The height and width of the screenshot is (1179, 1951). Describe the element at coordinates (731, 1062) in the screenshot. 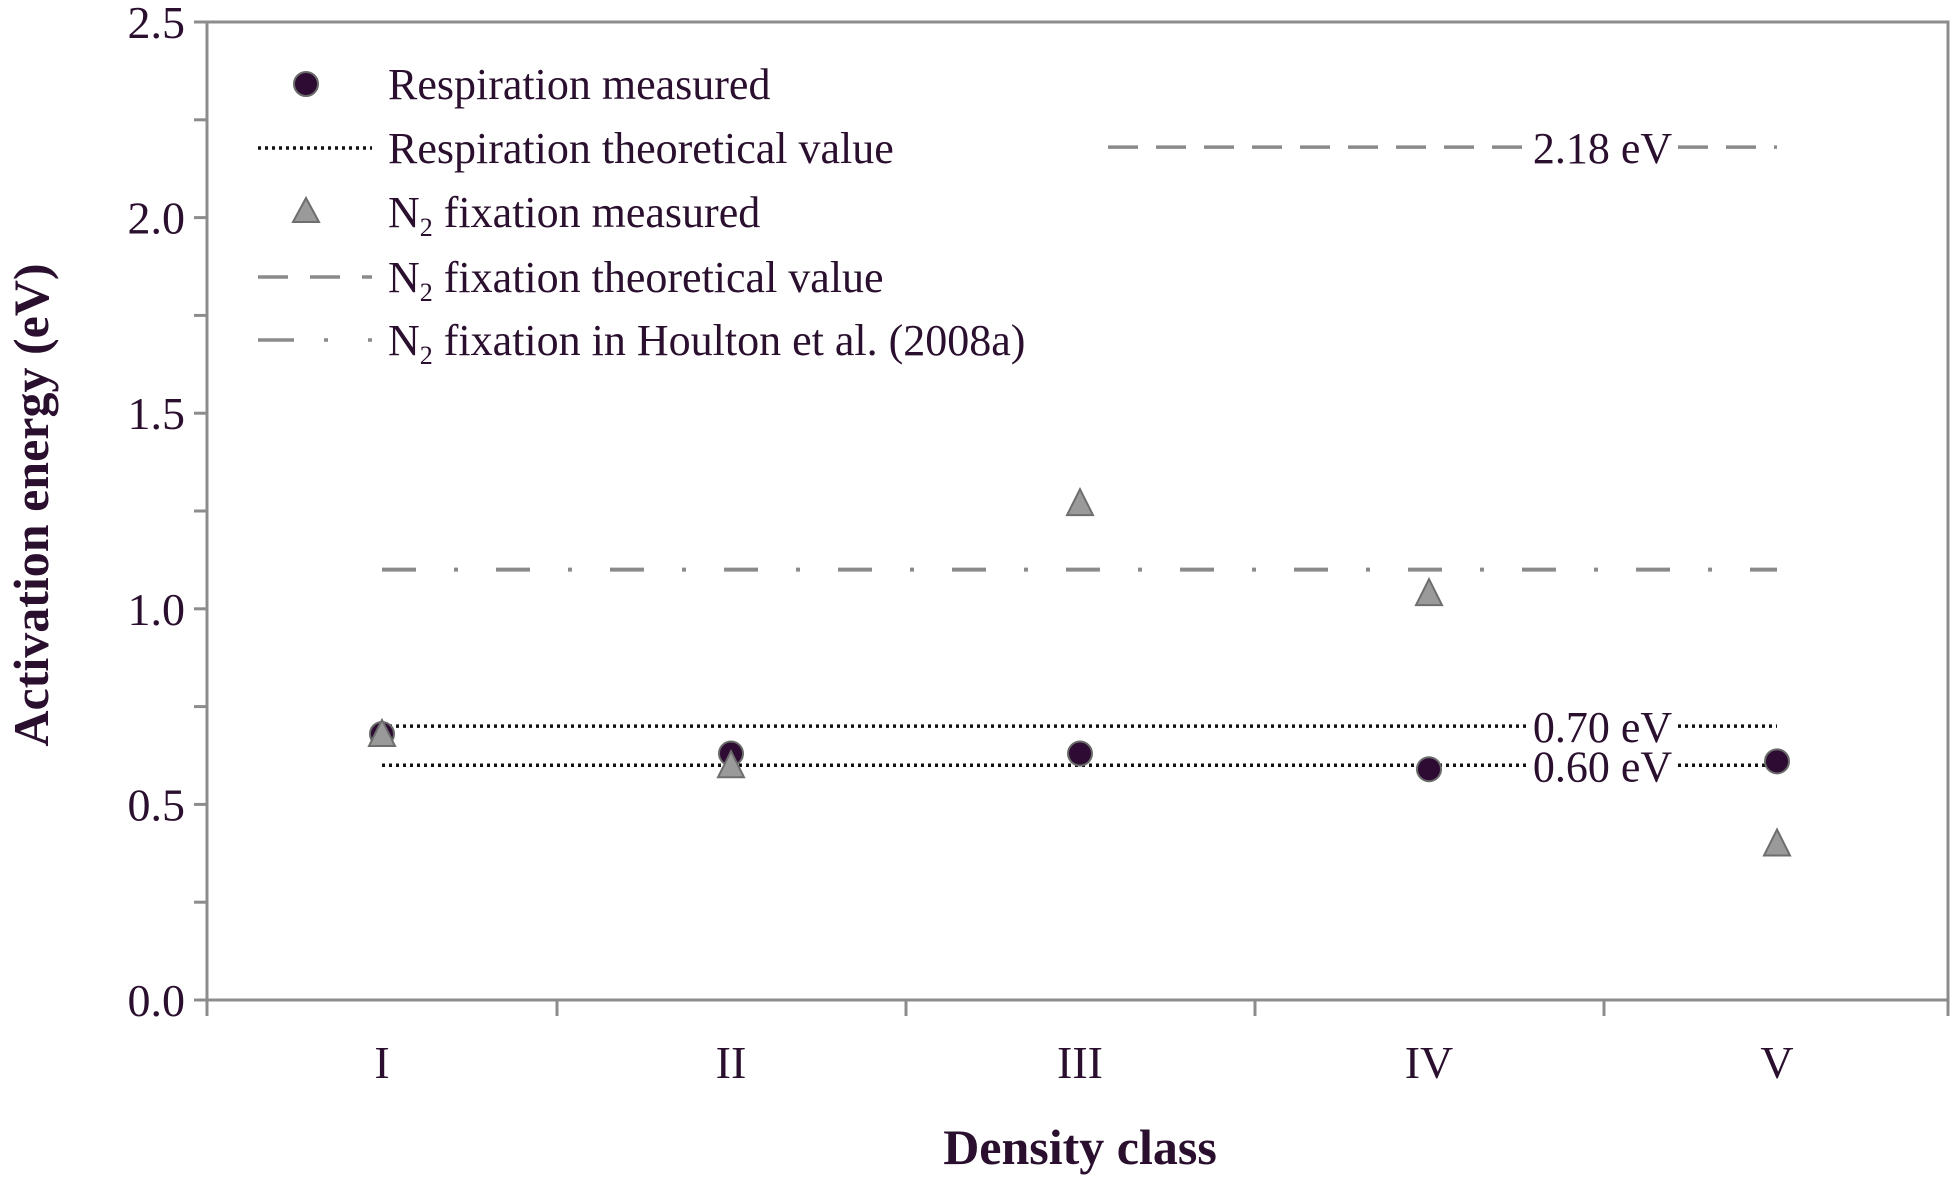

I see `x-tick-label: II` at that location.